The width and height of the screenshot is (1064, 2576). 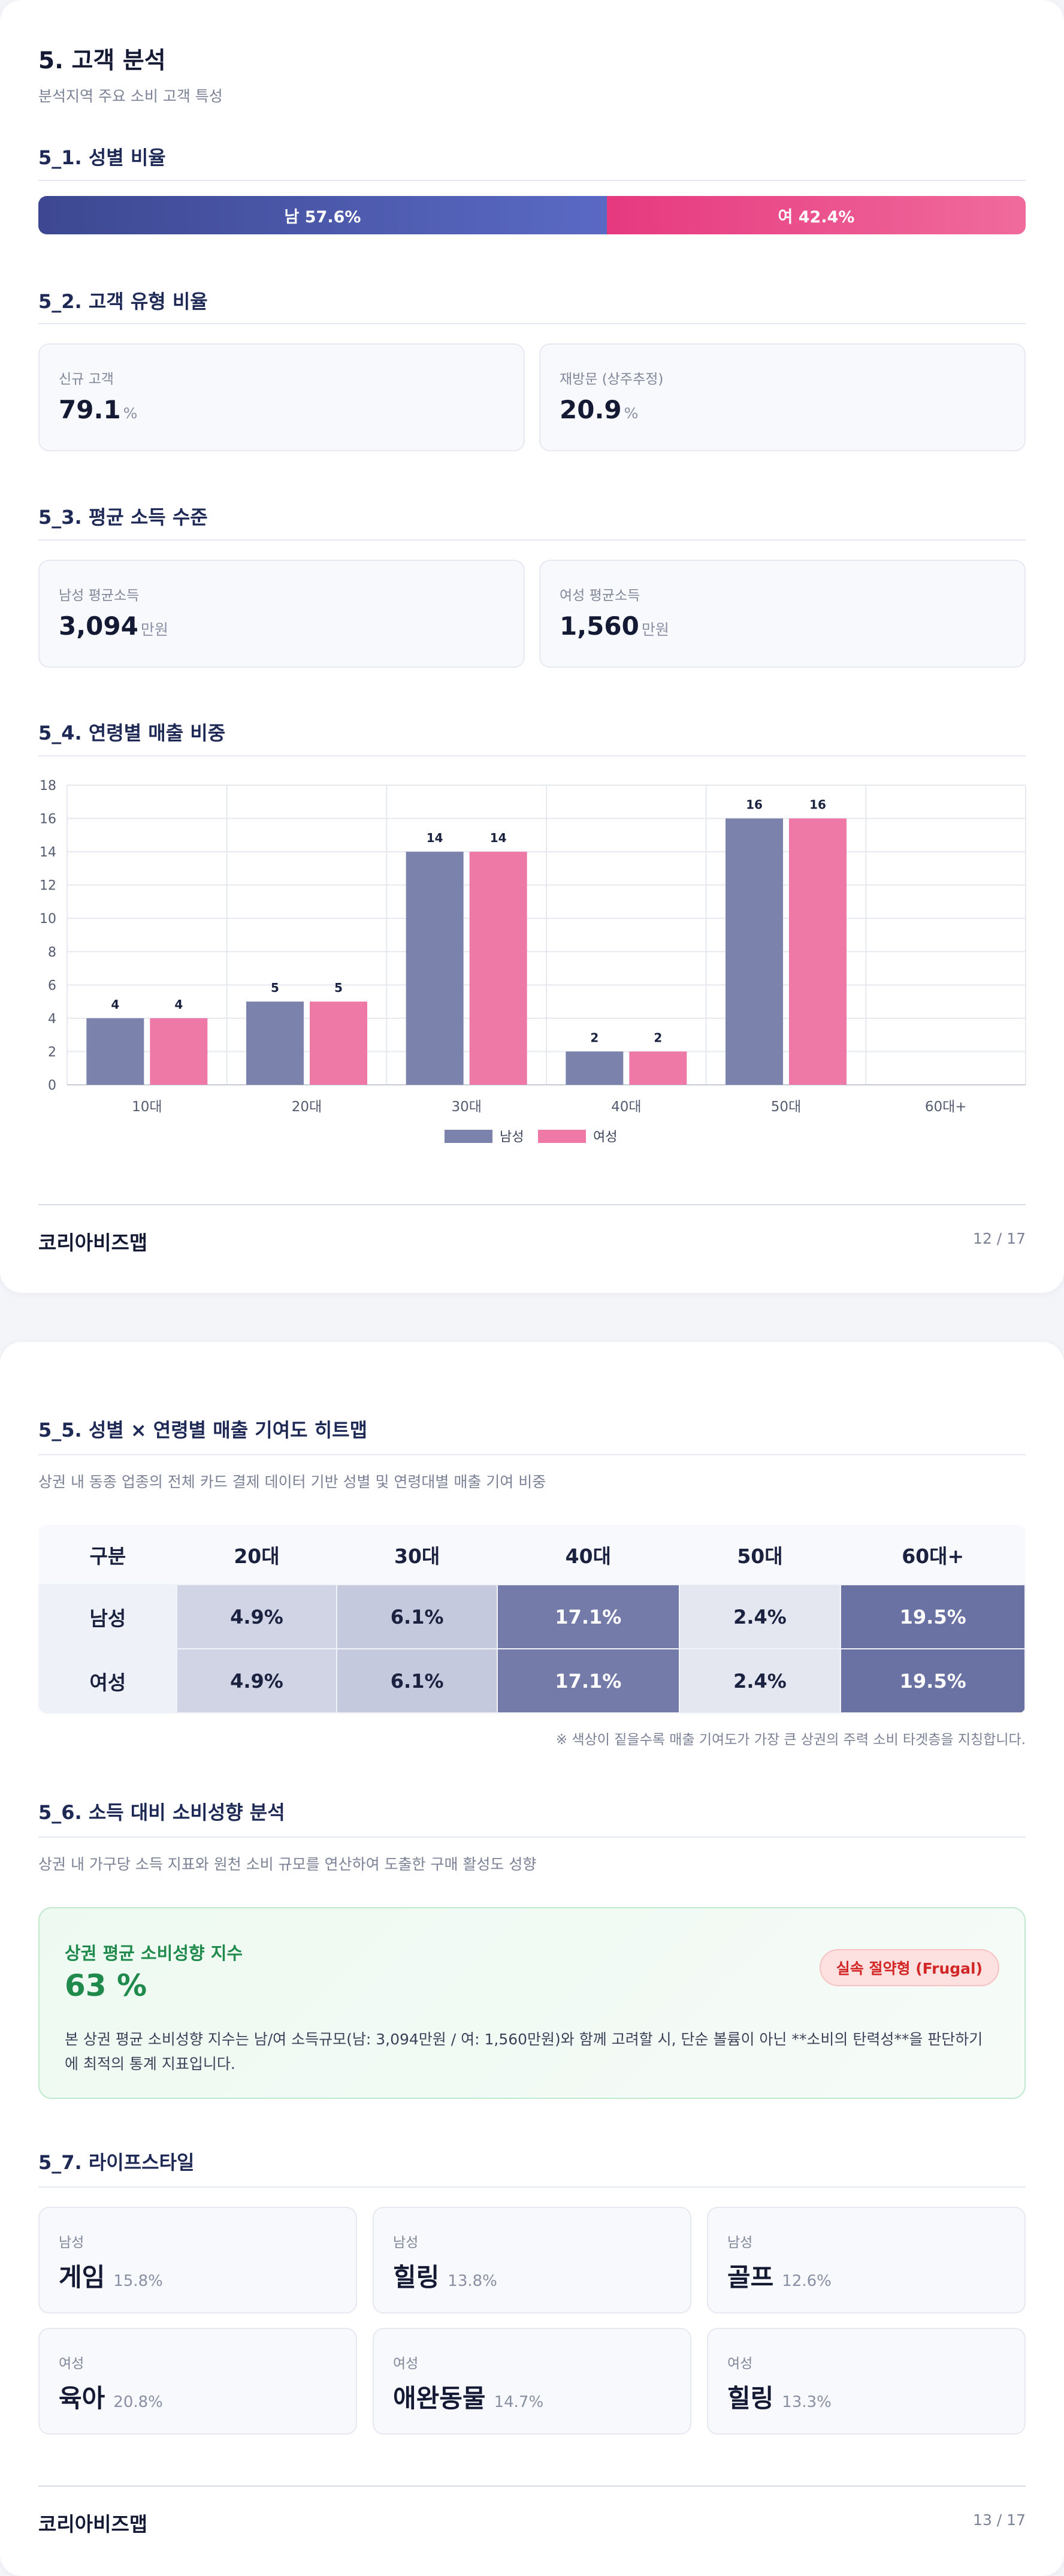 I want to click on heatmap-header-row: 구분 20대 30대 40대 50대 60대+, so click(x=532, y=1555).